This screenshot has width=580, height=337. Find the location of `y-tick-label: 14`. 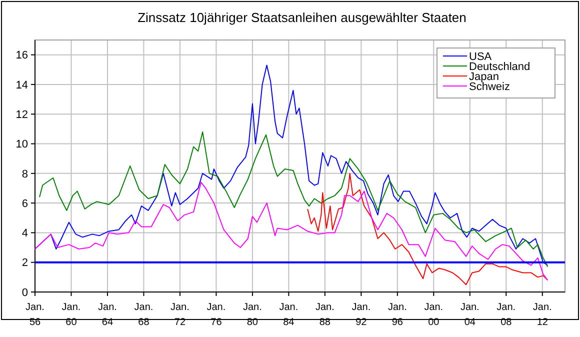

y-tick-label: 14 is located at coordinates (22, 85).